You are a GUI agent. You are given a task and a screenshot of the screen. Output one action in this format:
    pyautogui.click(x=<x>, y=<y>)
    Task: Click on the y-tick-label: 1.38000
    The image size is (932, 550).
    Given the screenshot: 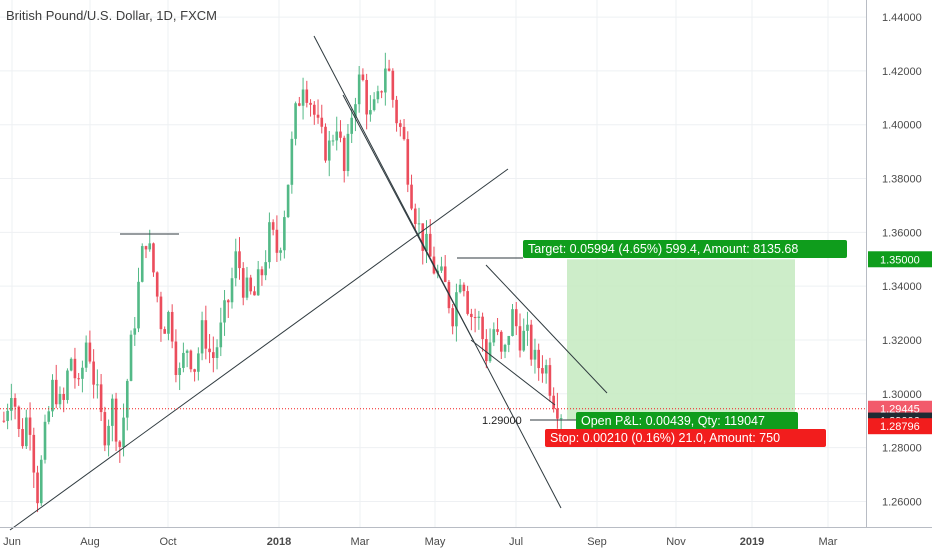 What is the action you would take?
    pyautogui.click(x=902, y=180)
    